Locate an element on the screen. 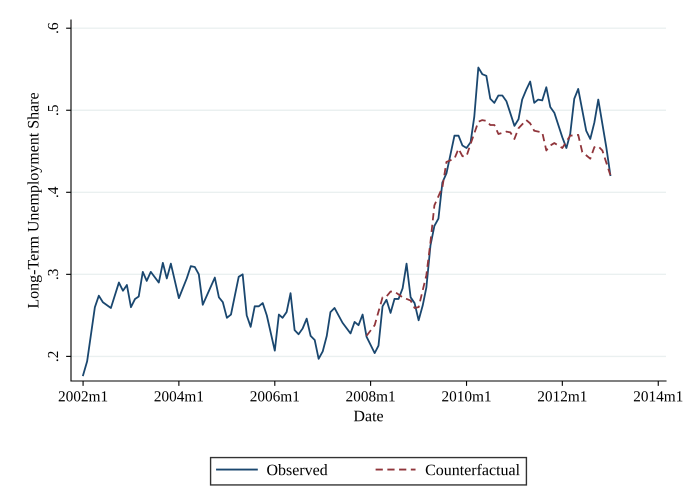  x-tick-label: 2004m1 is located at coordinates (178, 396).